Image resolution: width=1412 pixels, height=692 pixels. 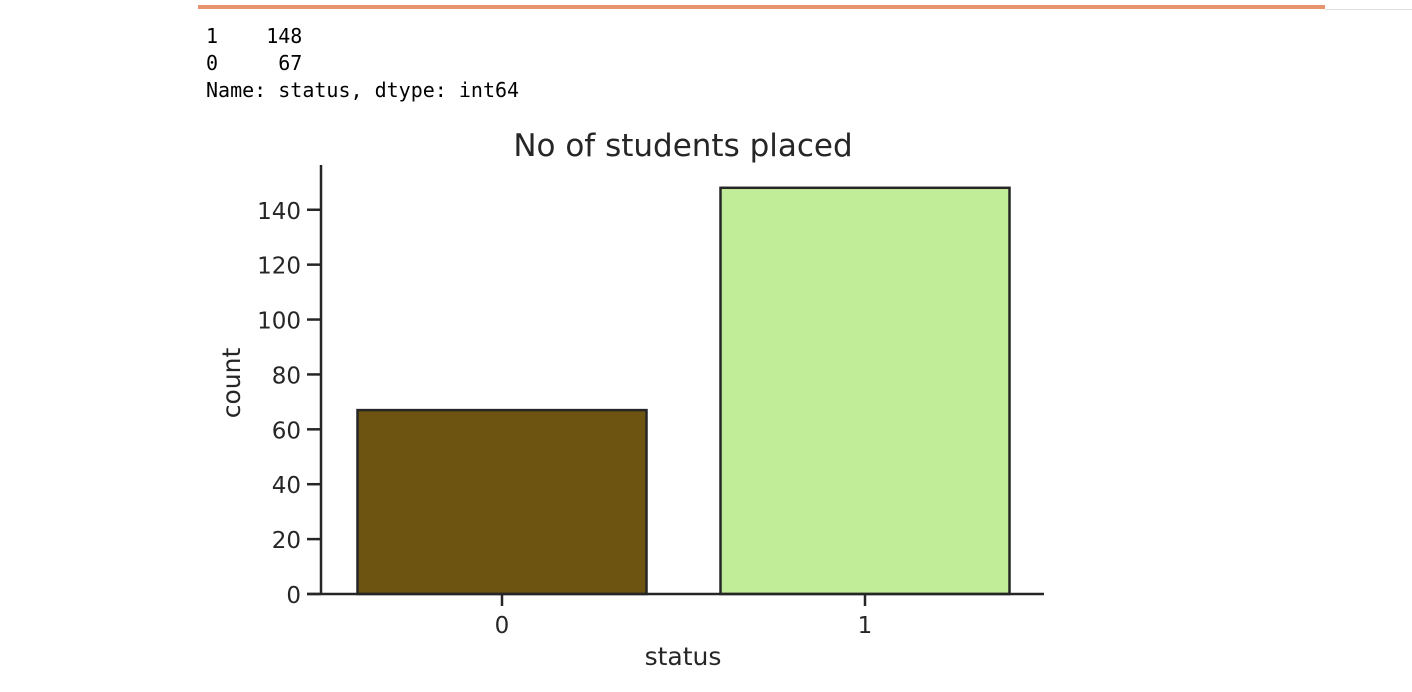 I want to click on y-tick-label: 40, so click(x=286, y=486).